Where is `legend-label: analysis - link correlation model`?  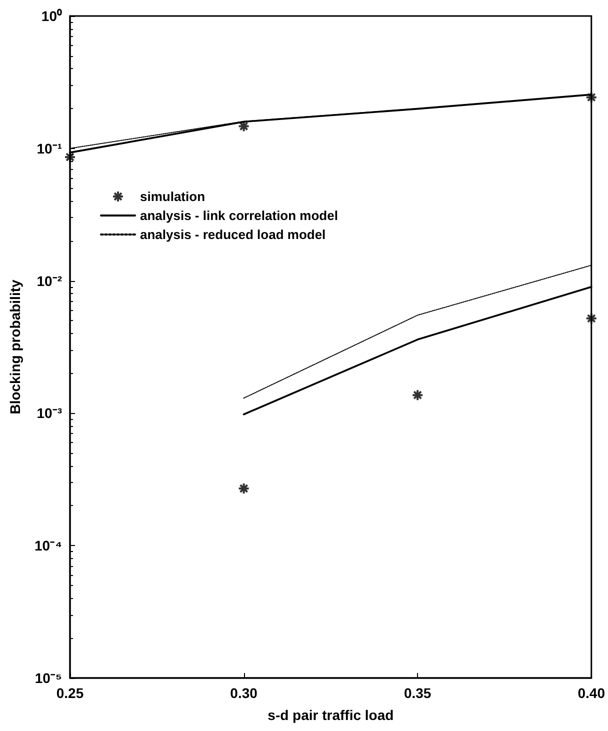 legend-label: analysis - link correlation model is located at coordinates (239, 215).